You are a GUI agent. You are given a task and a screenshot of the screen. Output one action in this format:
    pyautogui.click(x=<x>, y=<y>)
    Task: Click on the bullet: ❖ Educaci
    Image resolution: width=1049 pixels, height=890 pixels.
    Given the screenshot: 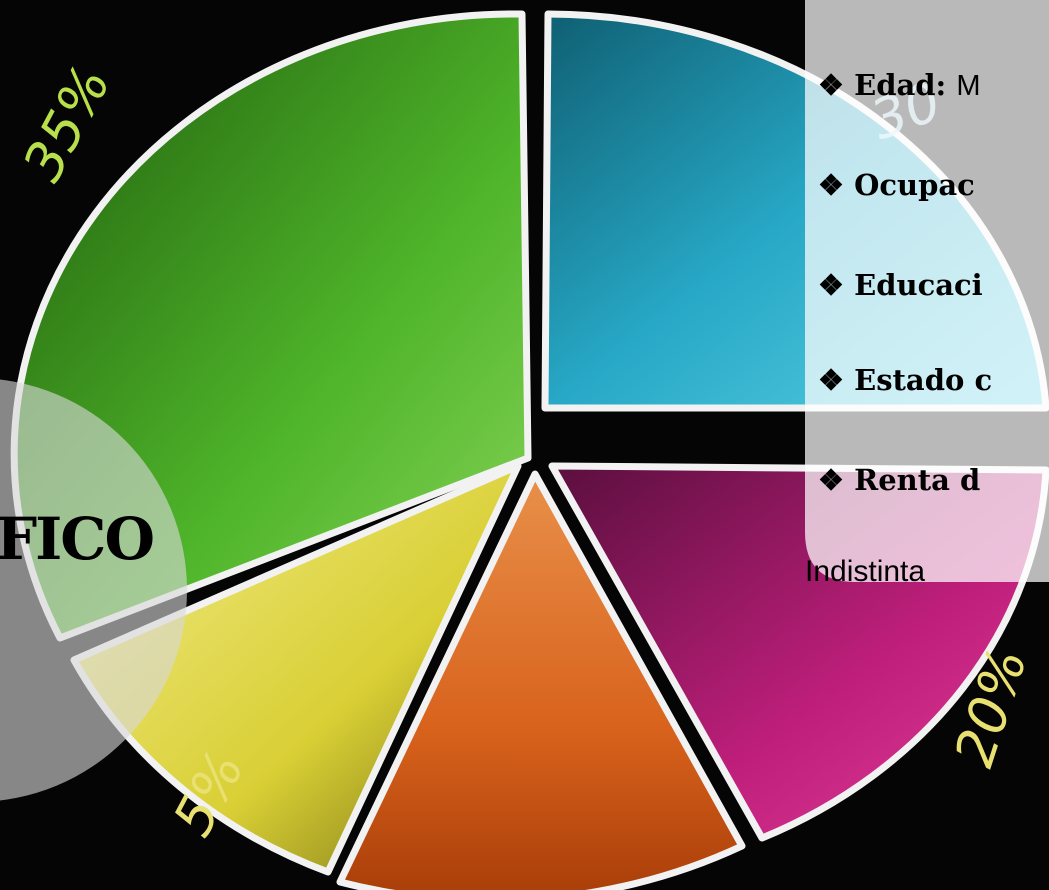 What is the action you would take?
    pyautogui.click(x=900, y=285)
    